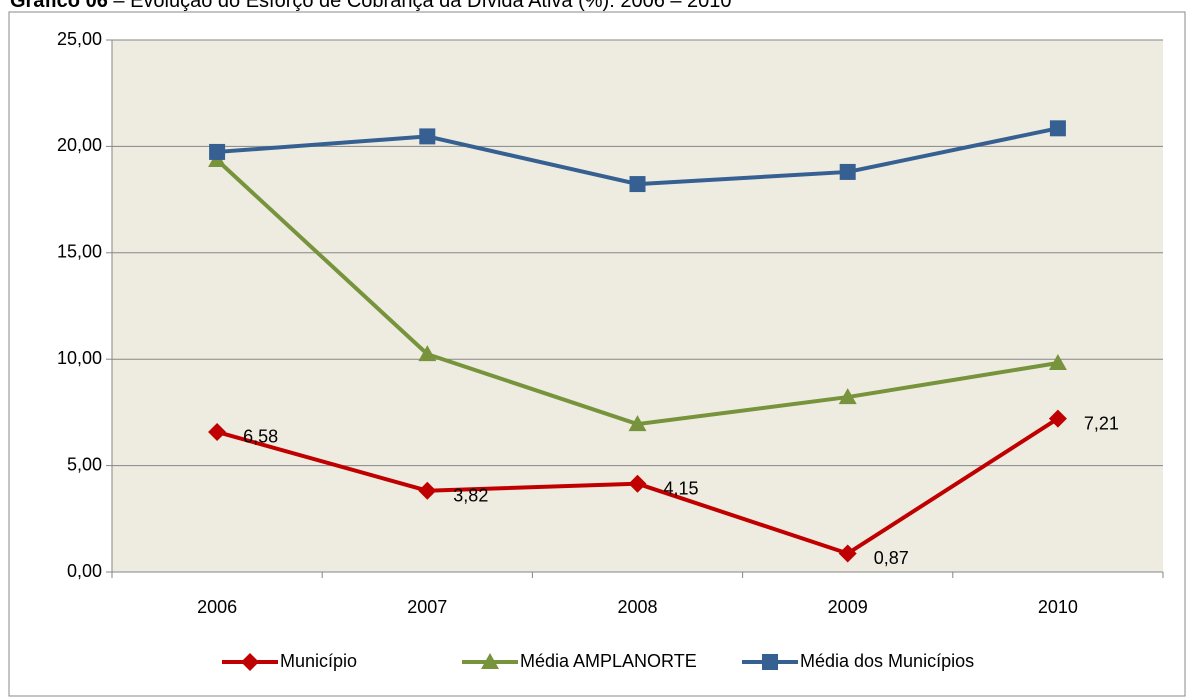 This screenshot has width=1195, height=697. What do you see at coordinates (79, 39) in the screenshot?
I see `y-tick-label: 25,00` at bounding box center [79, 39].